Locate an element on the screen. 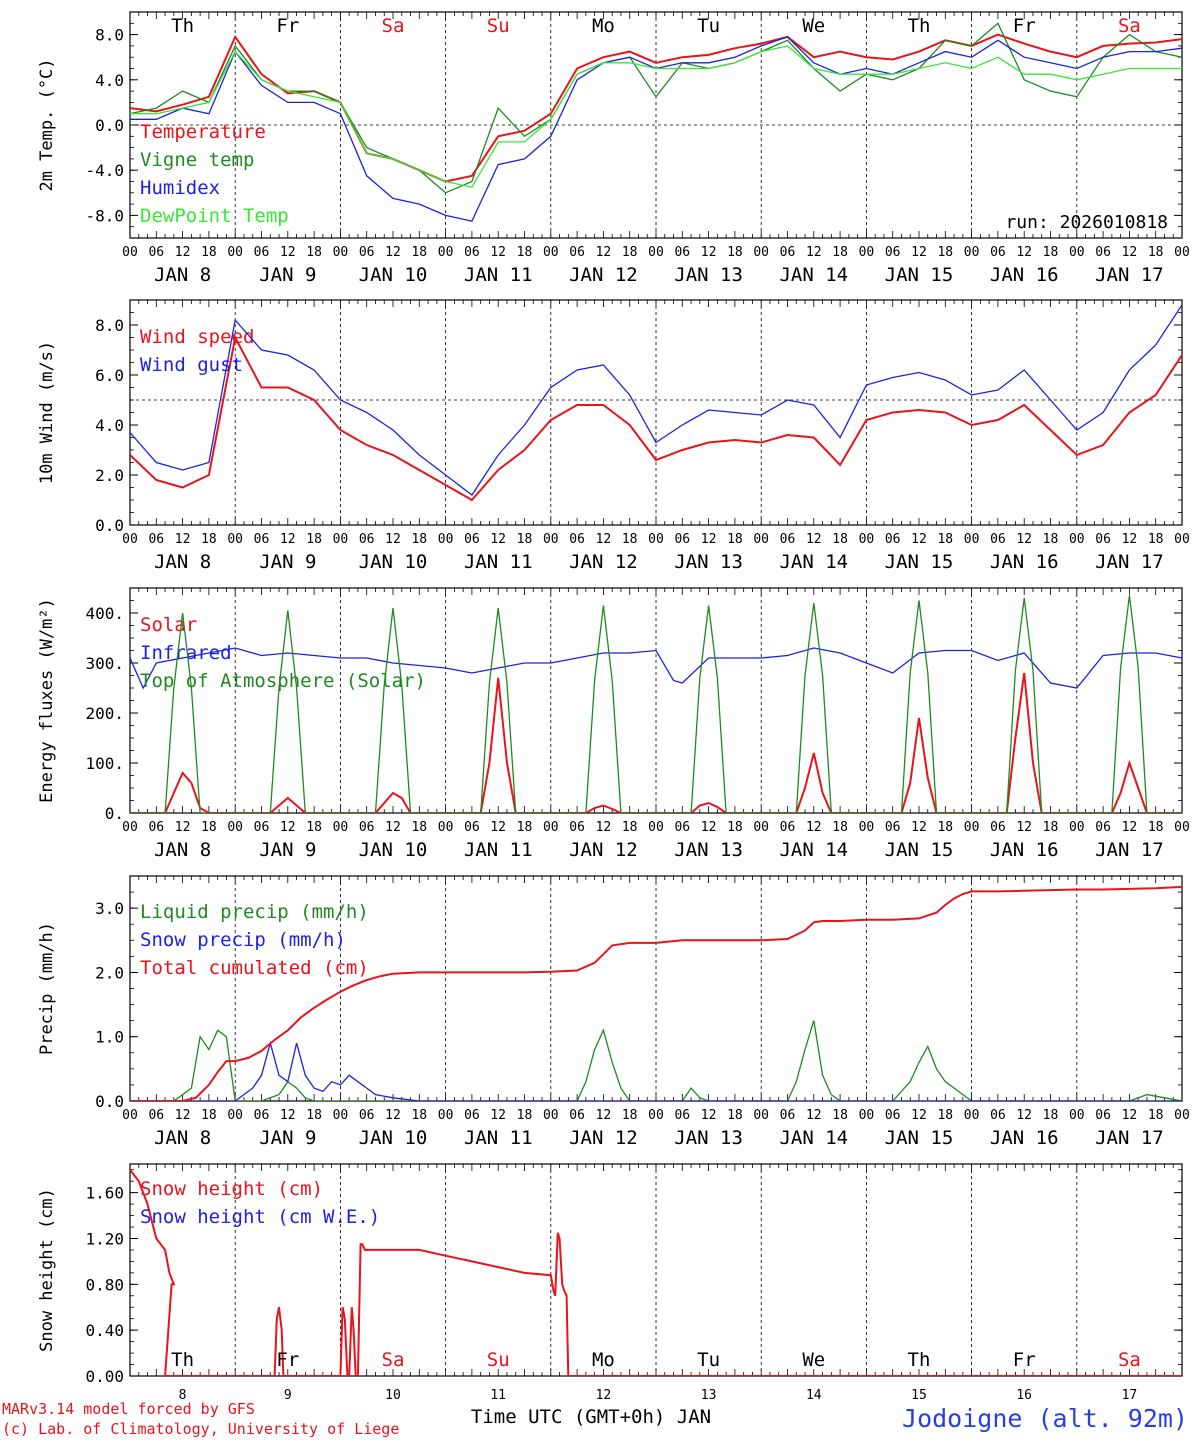 This screenshot has width=1194, height=1440. day-number: 12 is located at coordinates (604, 1395).